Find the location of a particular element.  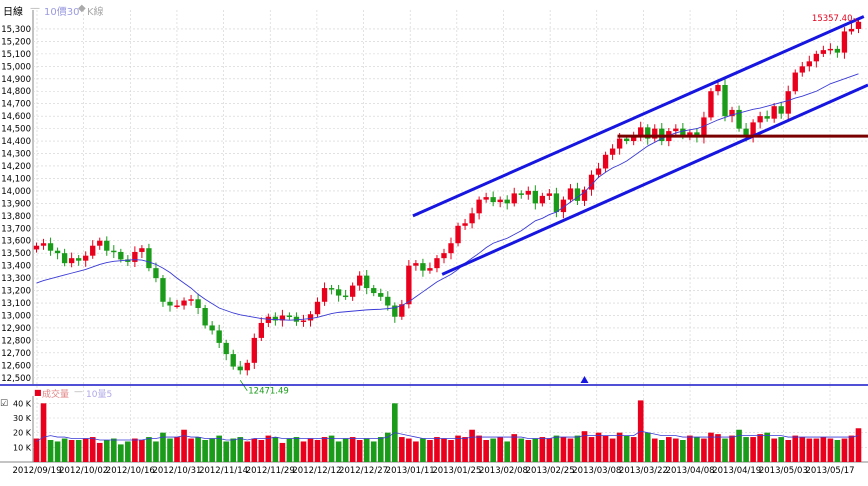

date-tick-label: 2013/04/19 is located at coordinates (736, 471).